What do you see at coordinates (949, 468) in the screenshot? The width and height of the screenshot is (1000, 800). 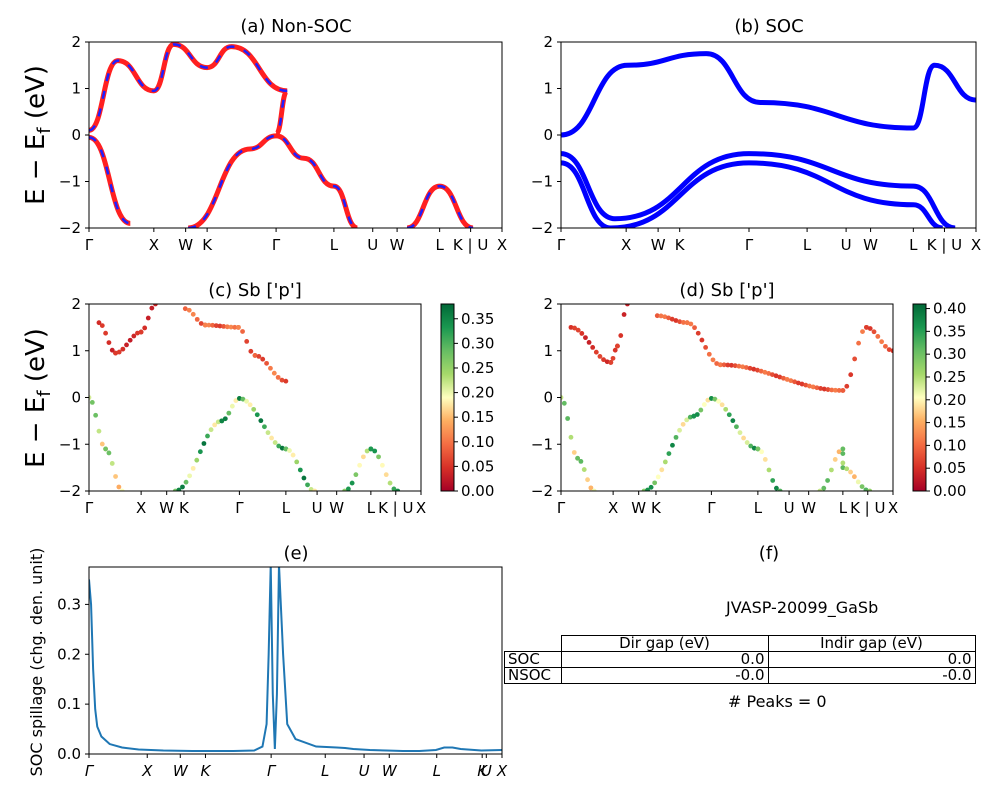 I see `colorbar-tick-label-d: 0.05` at bounding box center [949, 468].